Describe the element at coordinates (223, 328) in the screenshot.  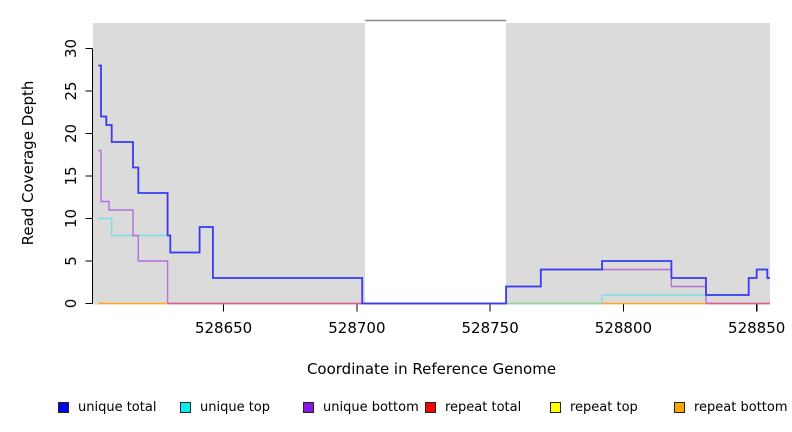
I see `x-axis-tick-label: 528650` at that location.